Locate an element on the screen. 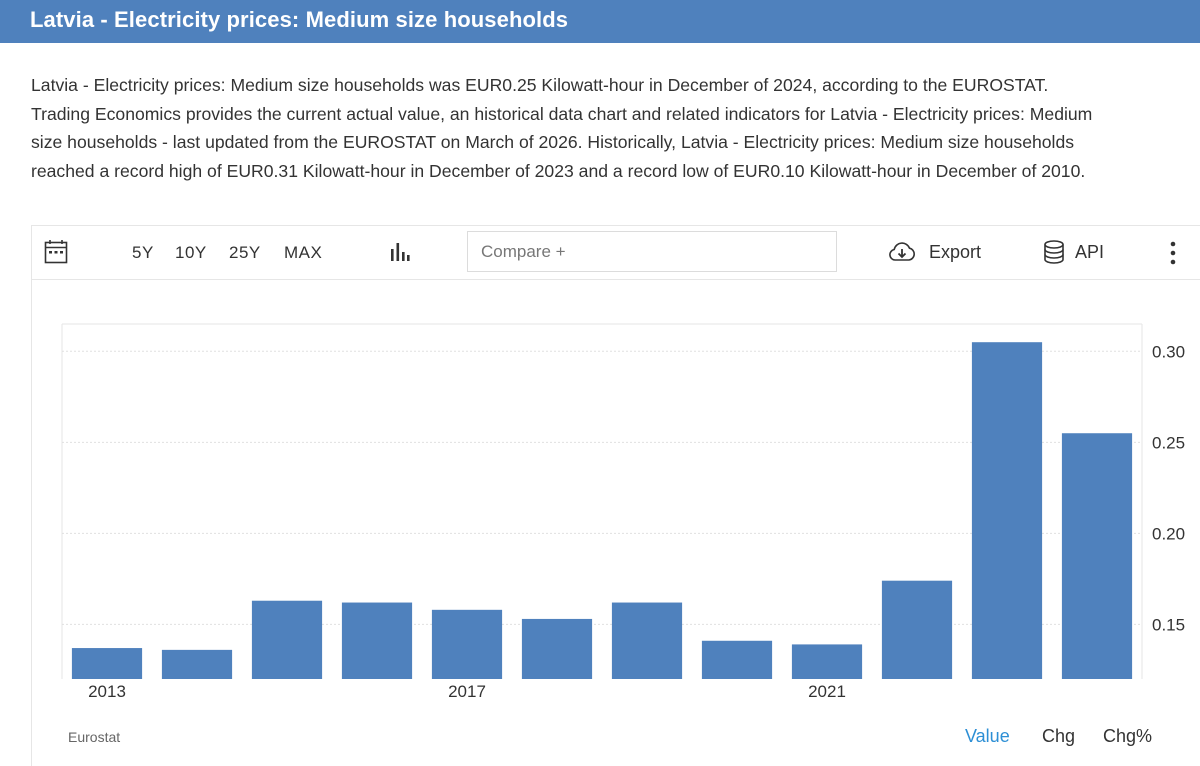 This screenshot has width=1200, height=766. view-chg-tab: Chg is located at coordinates (1059, 736).